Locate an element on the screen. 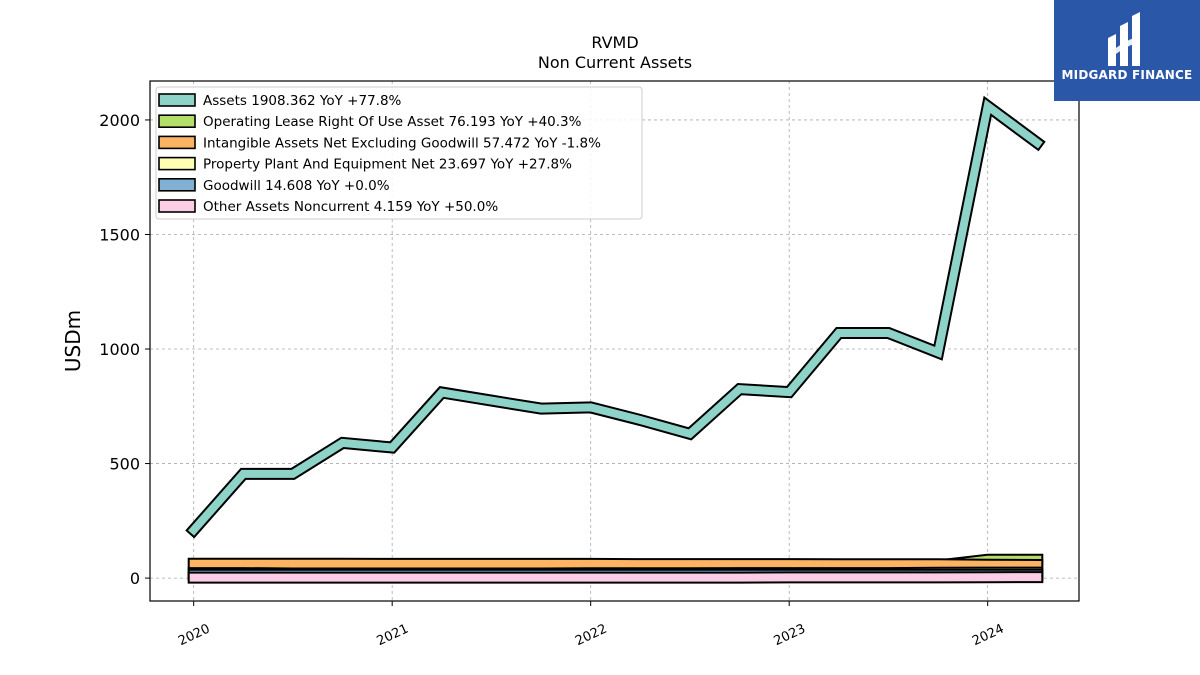 The image size is (1200, 675). midgard-logo-icon is located at coordinates (1124, 39).